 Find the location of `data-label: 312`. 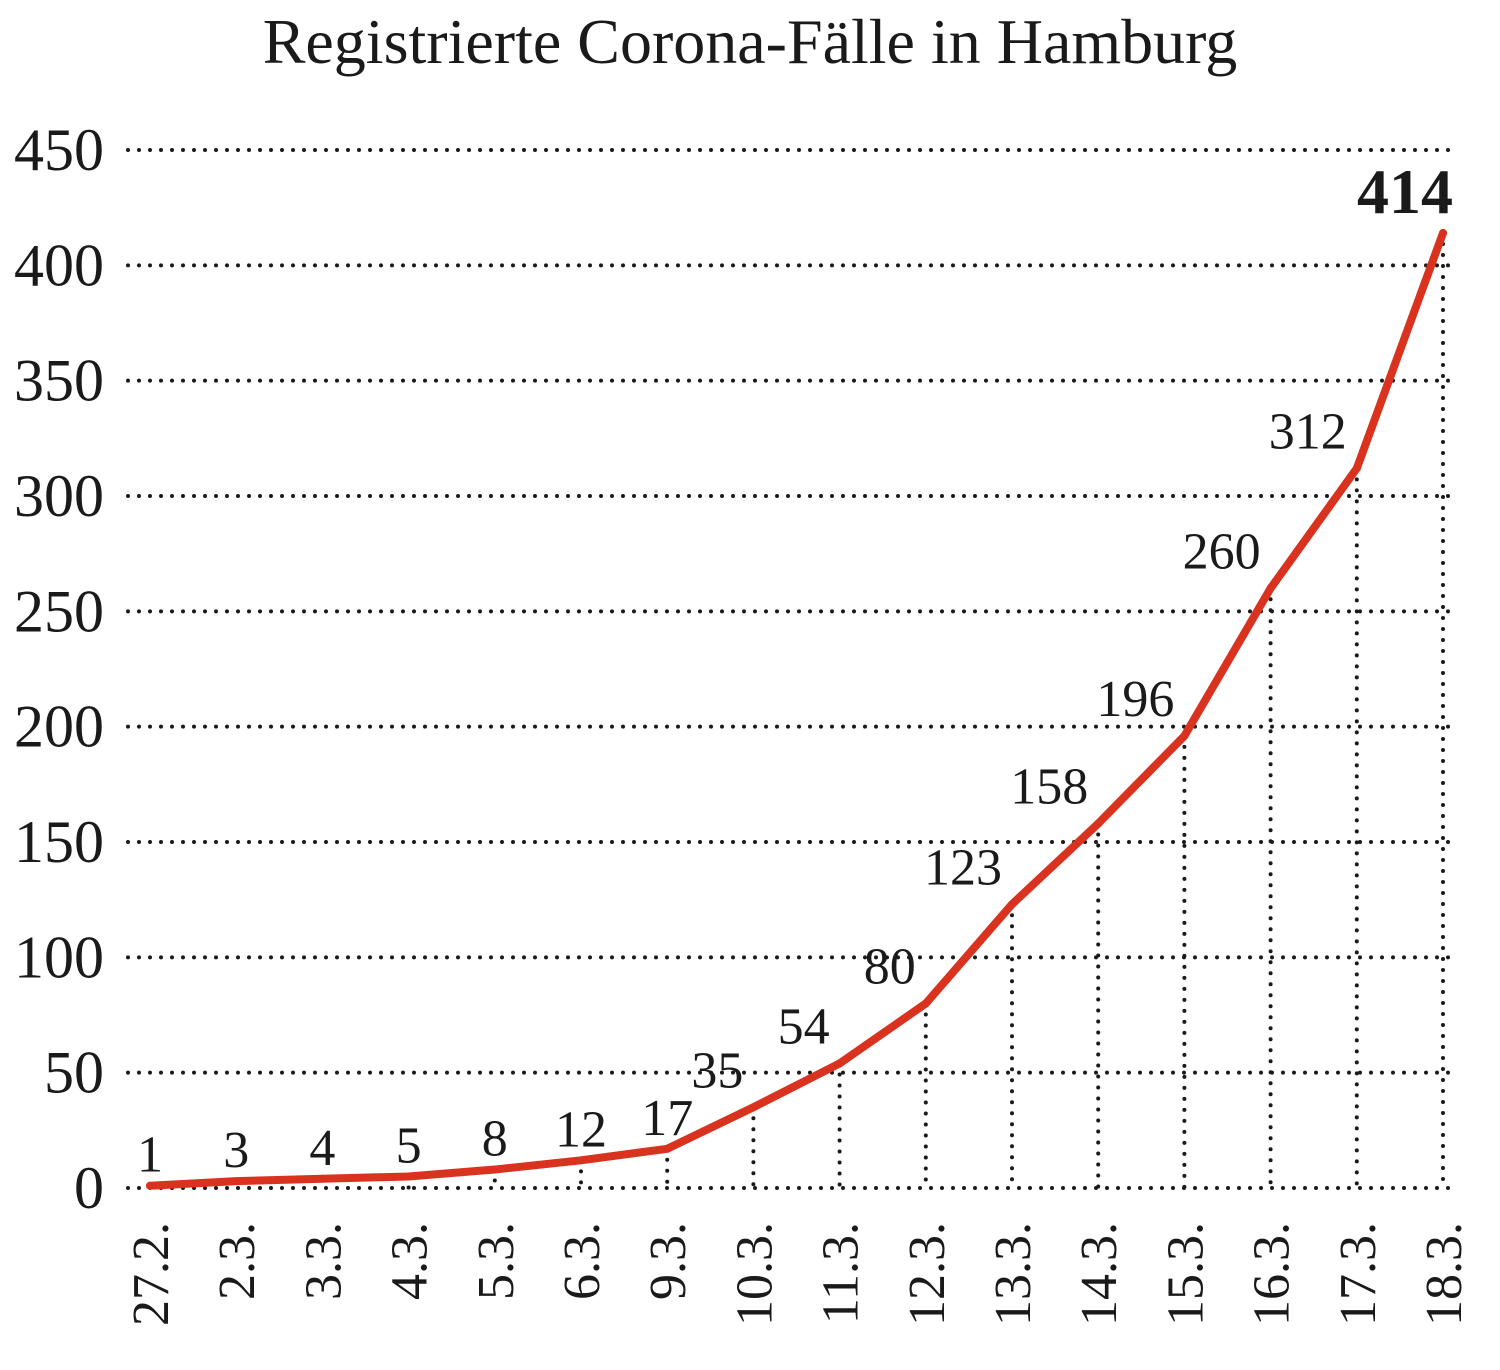

data-label: 312 is located at coordinates (1308, 431).